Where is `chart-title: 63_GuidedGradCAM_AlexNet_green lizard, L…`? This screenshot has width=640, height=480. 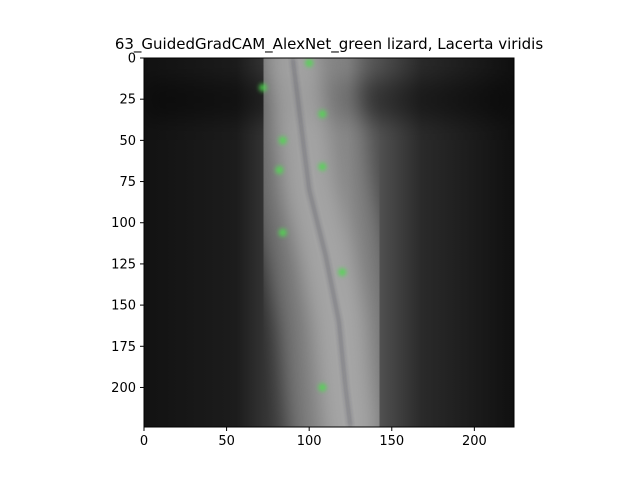 chart-title: 63_GuidedGradCAM_AlexNet_green lizard, L… is located at coordinates (329, 44).